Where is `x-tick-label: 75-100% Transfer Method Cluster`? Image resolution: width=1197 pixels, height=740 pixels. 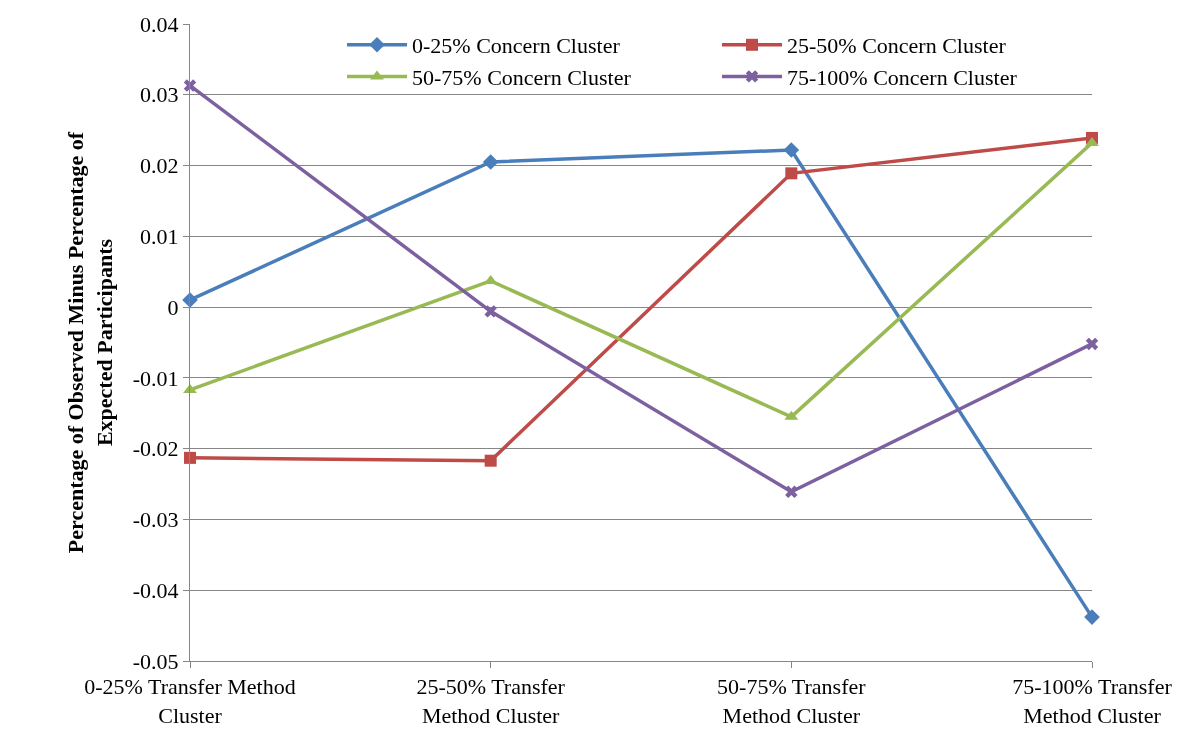 x-tick-label: 75-100% Transfer Method Cluster is located at coordinates (1092, 701).